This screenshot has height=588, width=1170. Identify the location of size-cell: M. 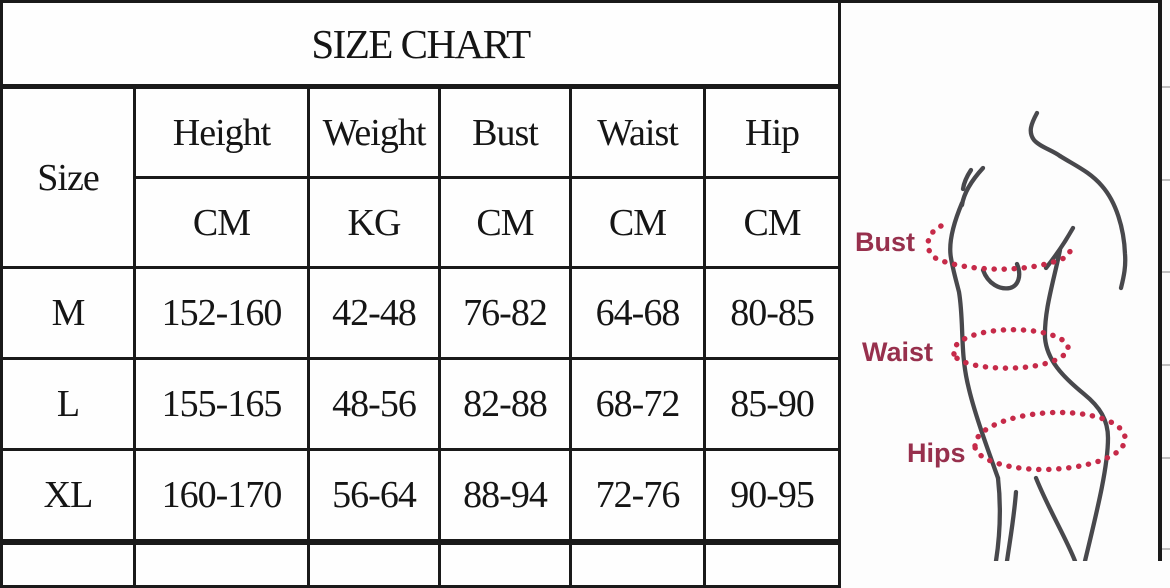
(68, 313).